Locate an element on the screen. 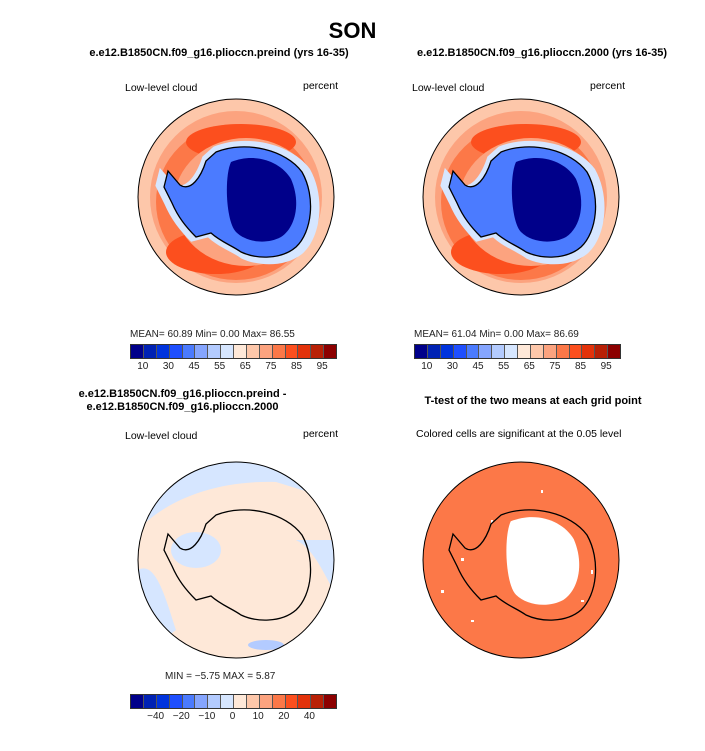 The width and height of the screenshot is (705, 751). map-ttest-border is located at coordinates (521, 560).